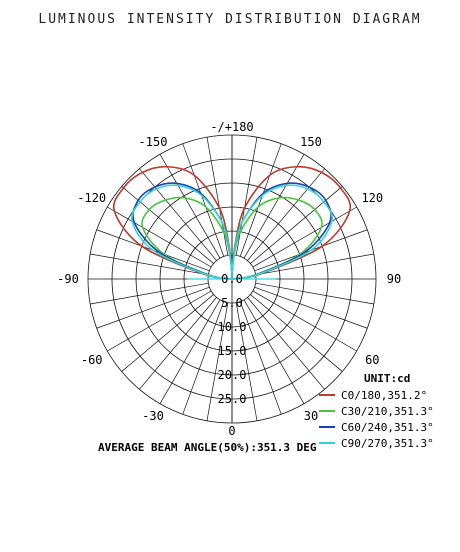 This screenshot has width=460, height=552. I want to click on legend-swatch-c30, so click(327, 411).